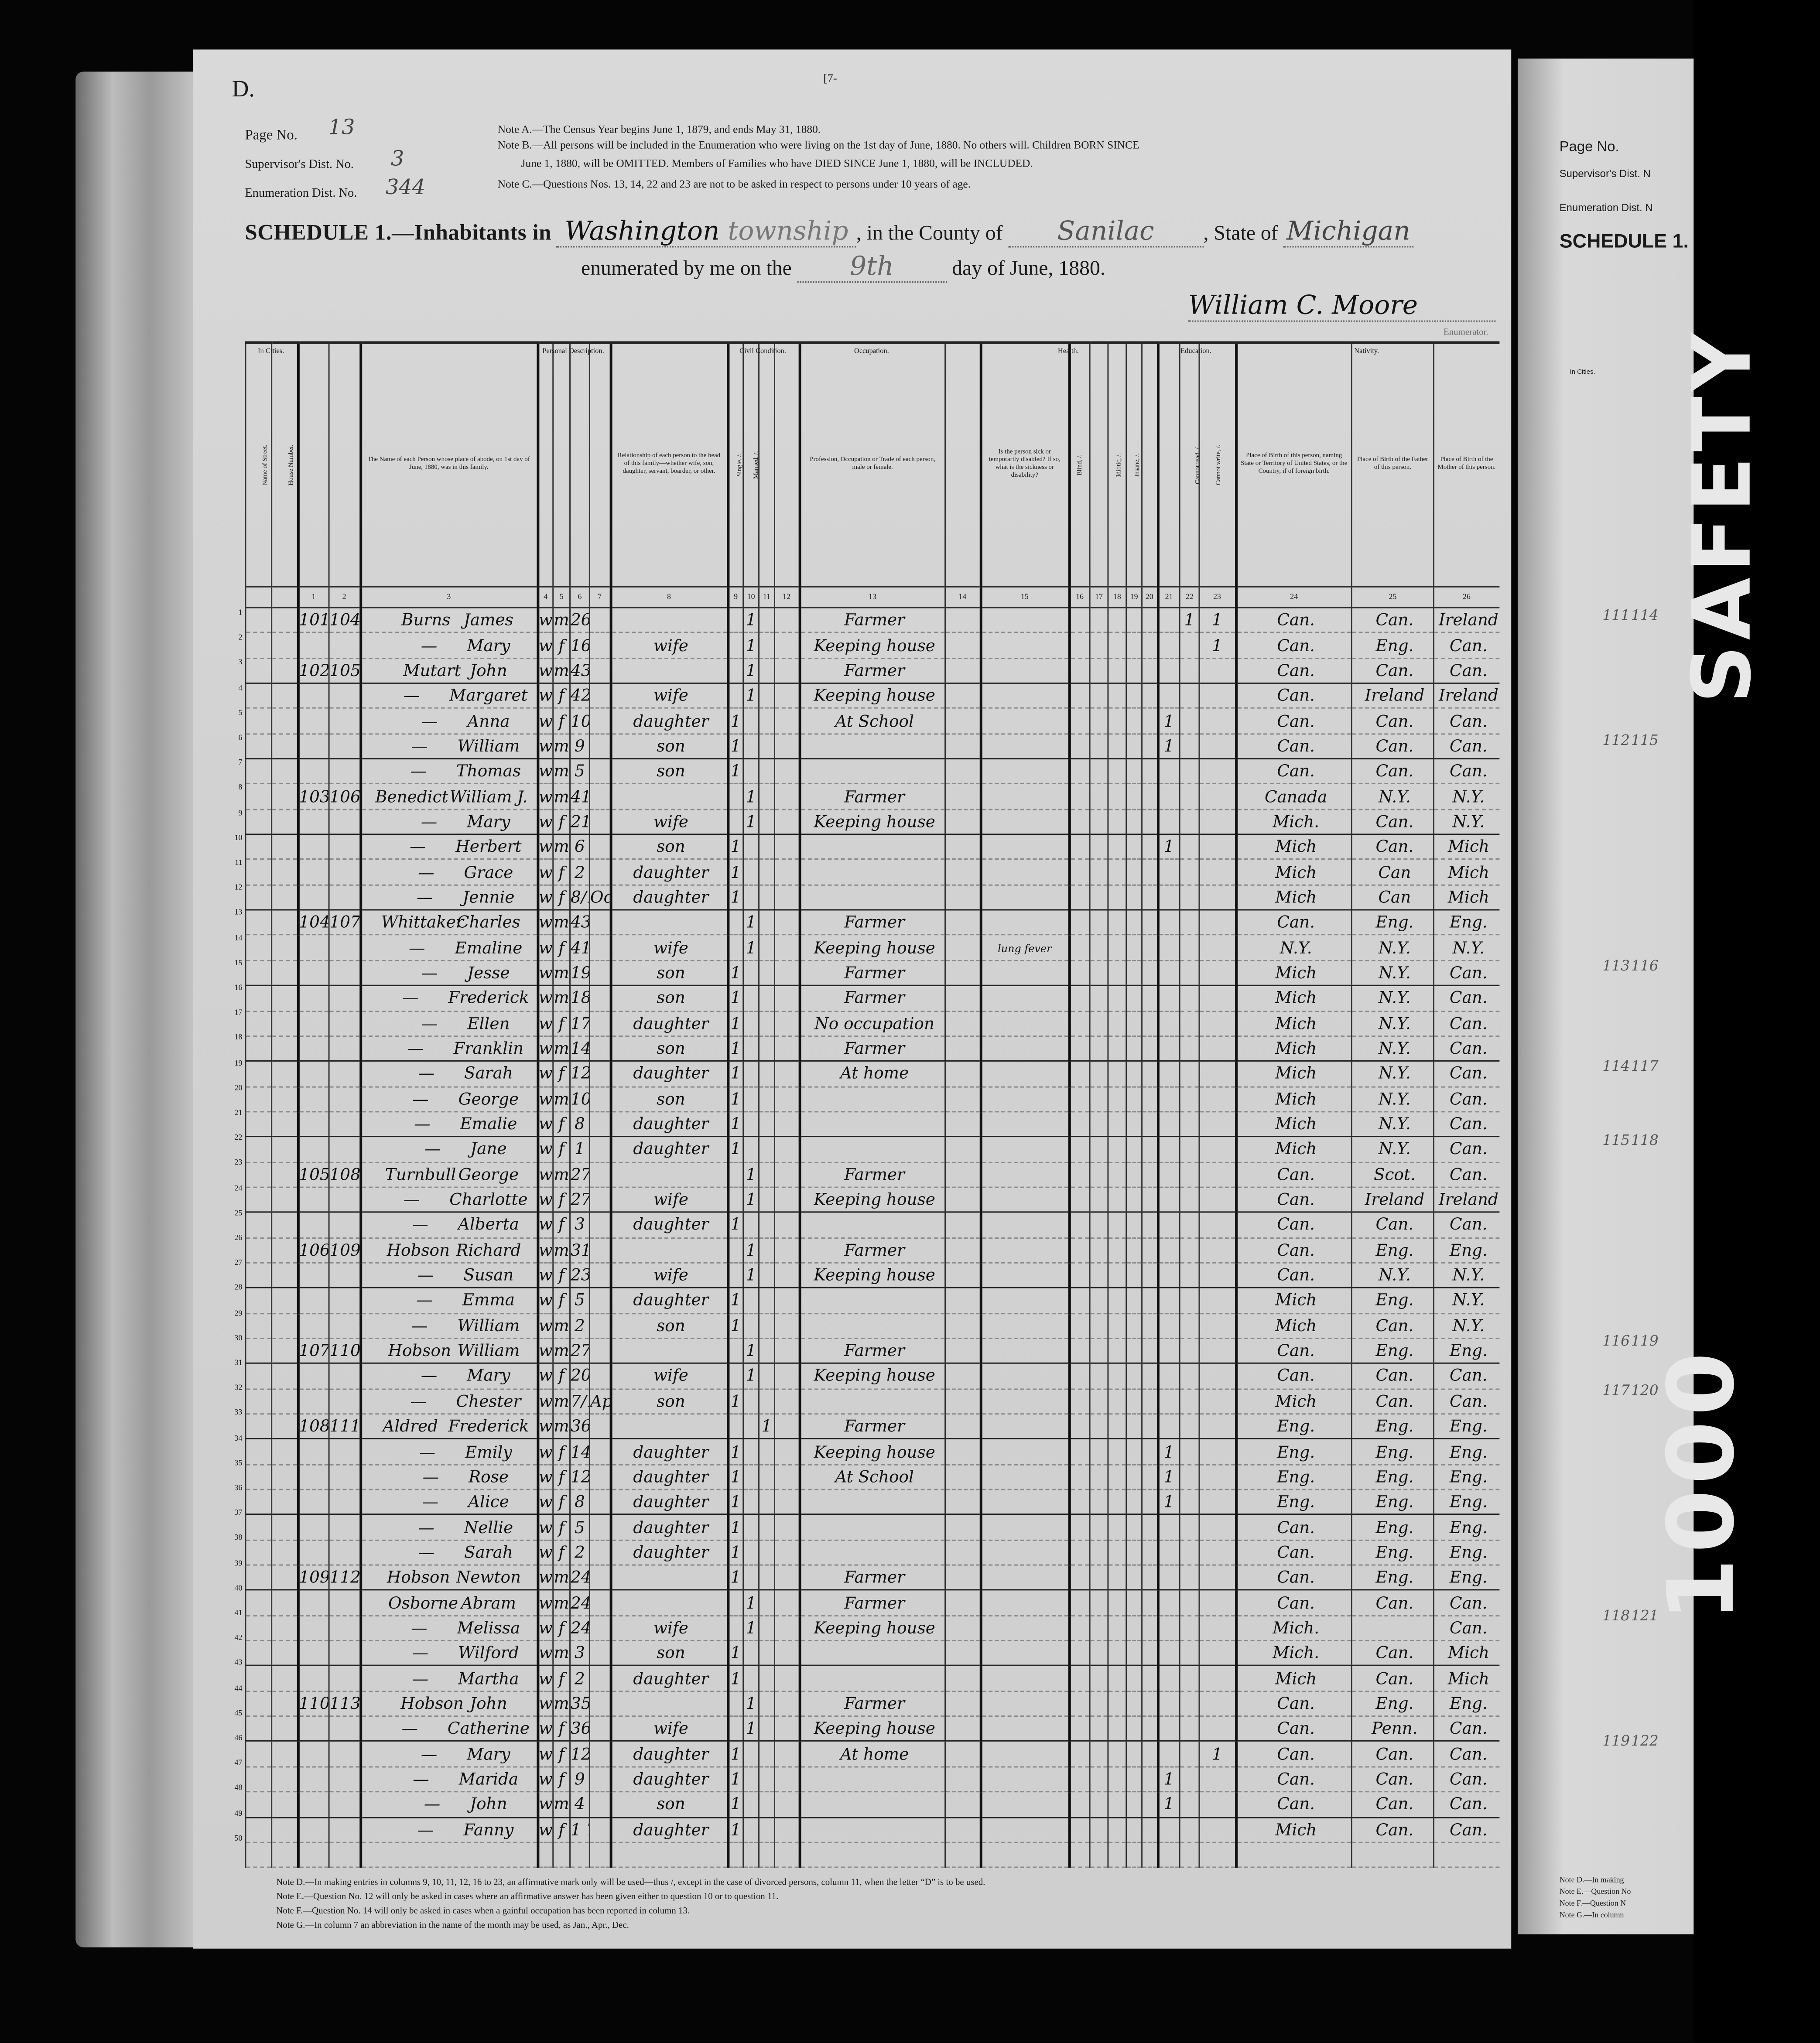  Describe the element at coordinates (1296, 1476) in the screenshot. I see `birthplace-value: Eng.` at that location.